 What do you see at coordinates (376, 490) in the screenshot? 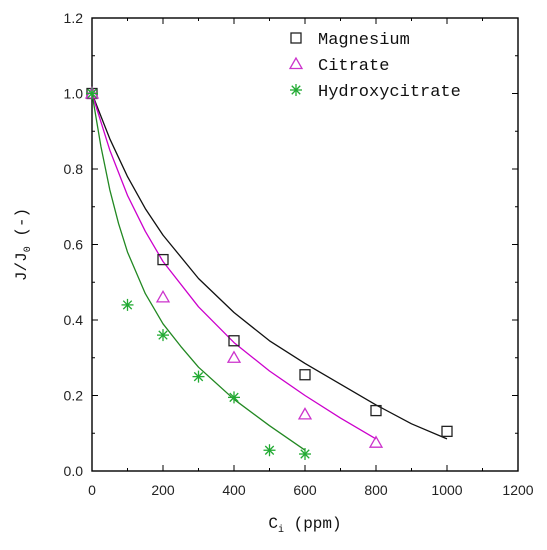
I see `x-tick-label: 800` at bounding box center [376, 490].